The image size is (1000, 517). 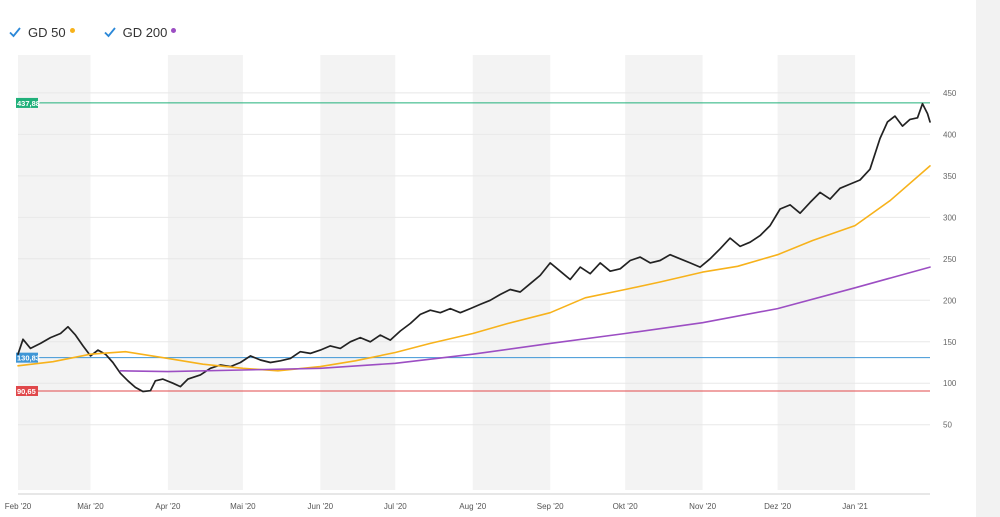 What do you see at coordinates (777, 506) in the screenshot?
I see `x-tick-label: Dez '20` at bounding box center [777, 506].